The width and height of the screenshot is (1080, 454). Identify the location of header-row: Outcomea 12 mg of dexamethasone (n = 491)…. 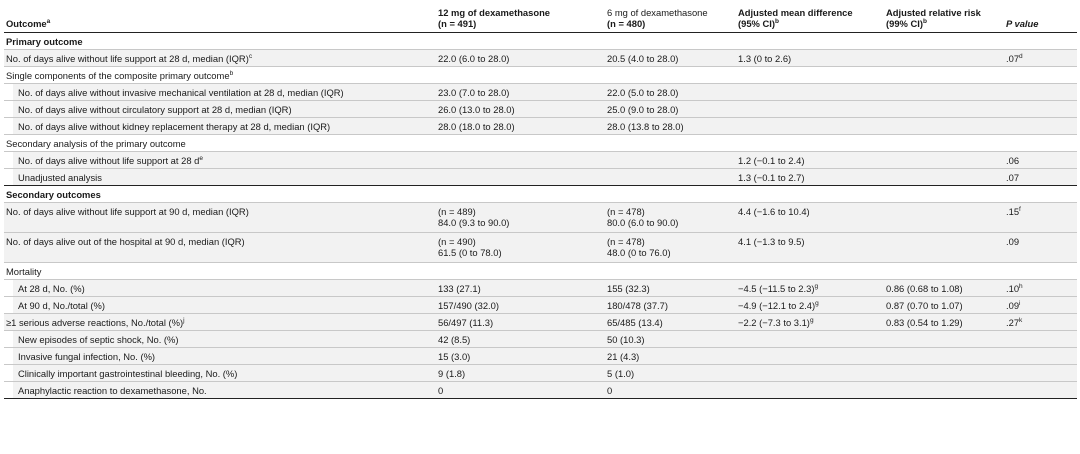
(540, 19).